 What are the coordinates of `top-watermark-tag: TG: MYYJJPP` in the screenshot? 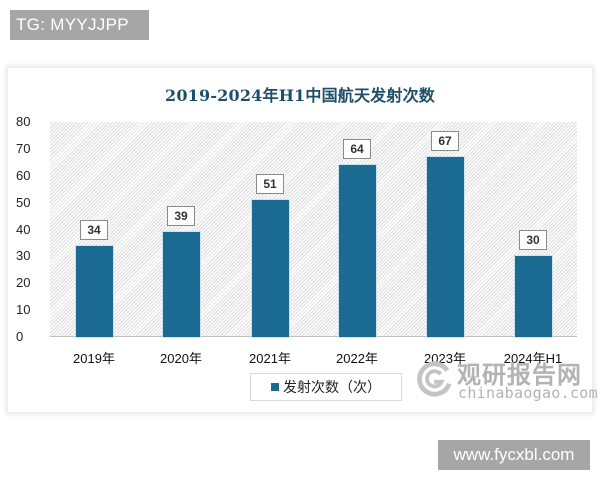 It's located at (79, 25).